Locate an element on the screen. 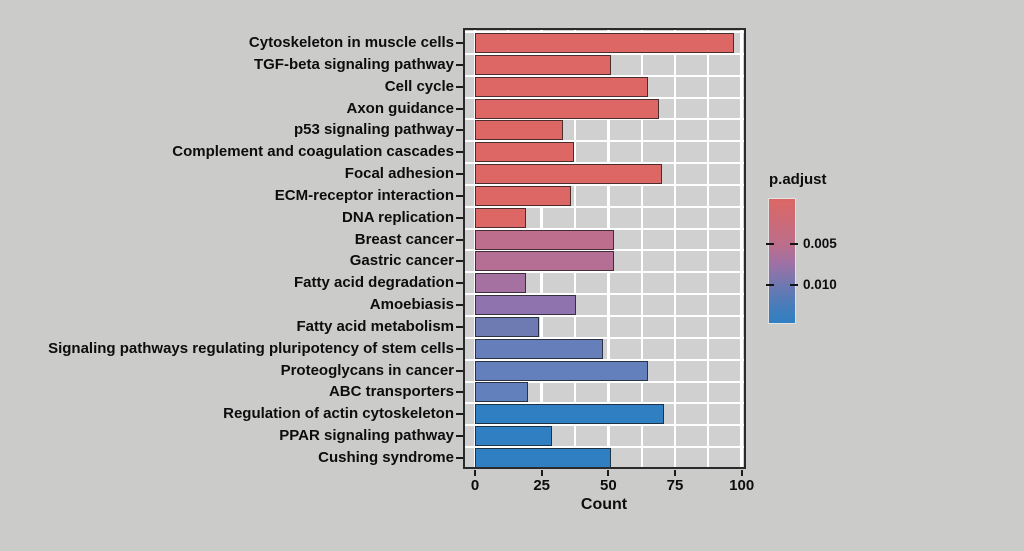  category-label: Proteoglycans in cancer is located at coordinates (367, 370).